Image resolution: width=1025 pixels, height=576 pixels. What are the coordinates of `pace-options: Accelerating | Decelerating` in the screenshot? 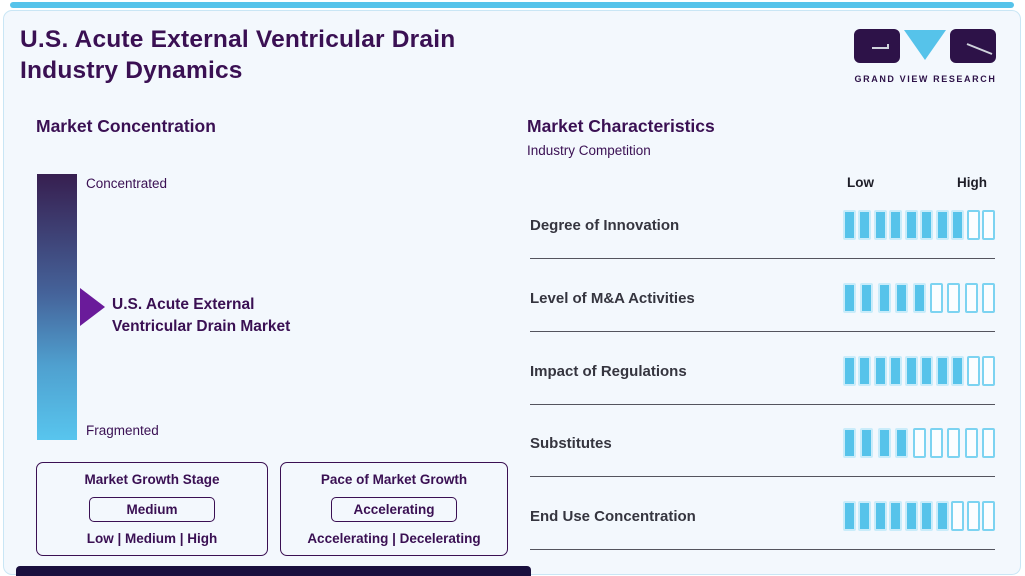 It's located at (394, 538).